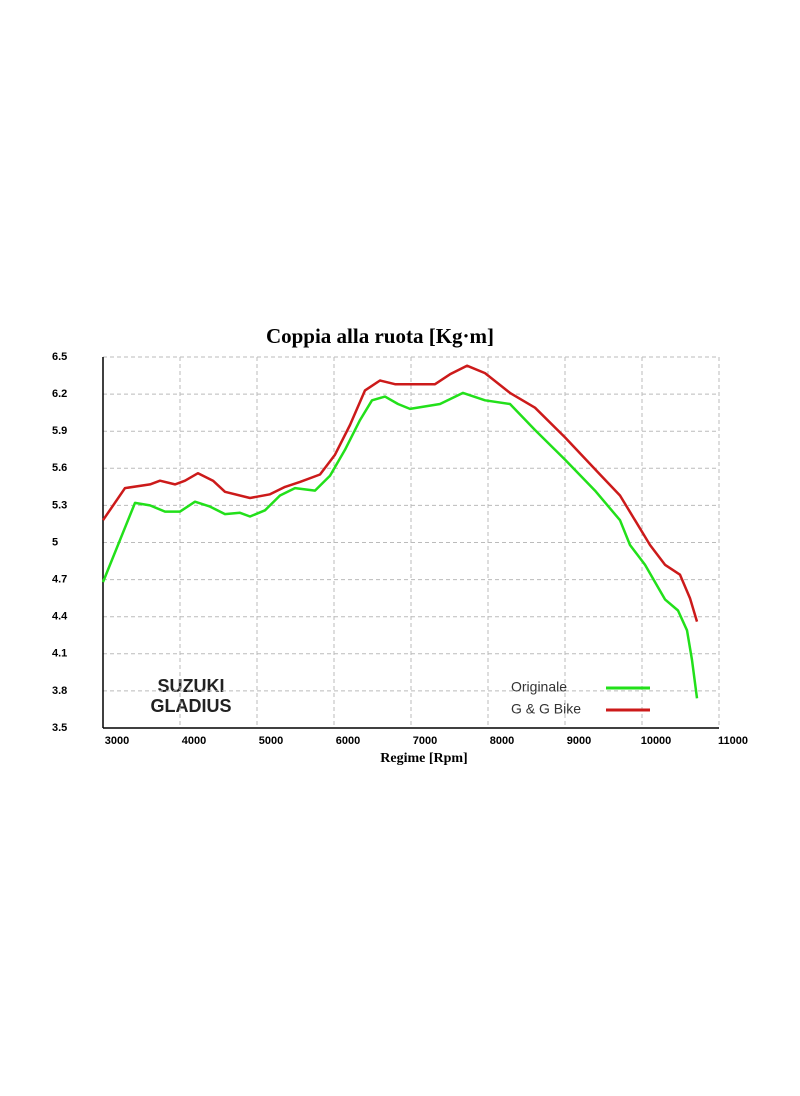  What do you see at coordinates (194, 741) in the screenshot?
I see `x-tick-label: 4000` at bounding box center [194, 741].